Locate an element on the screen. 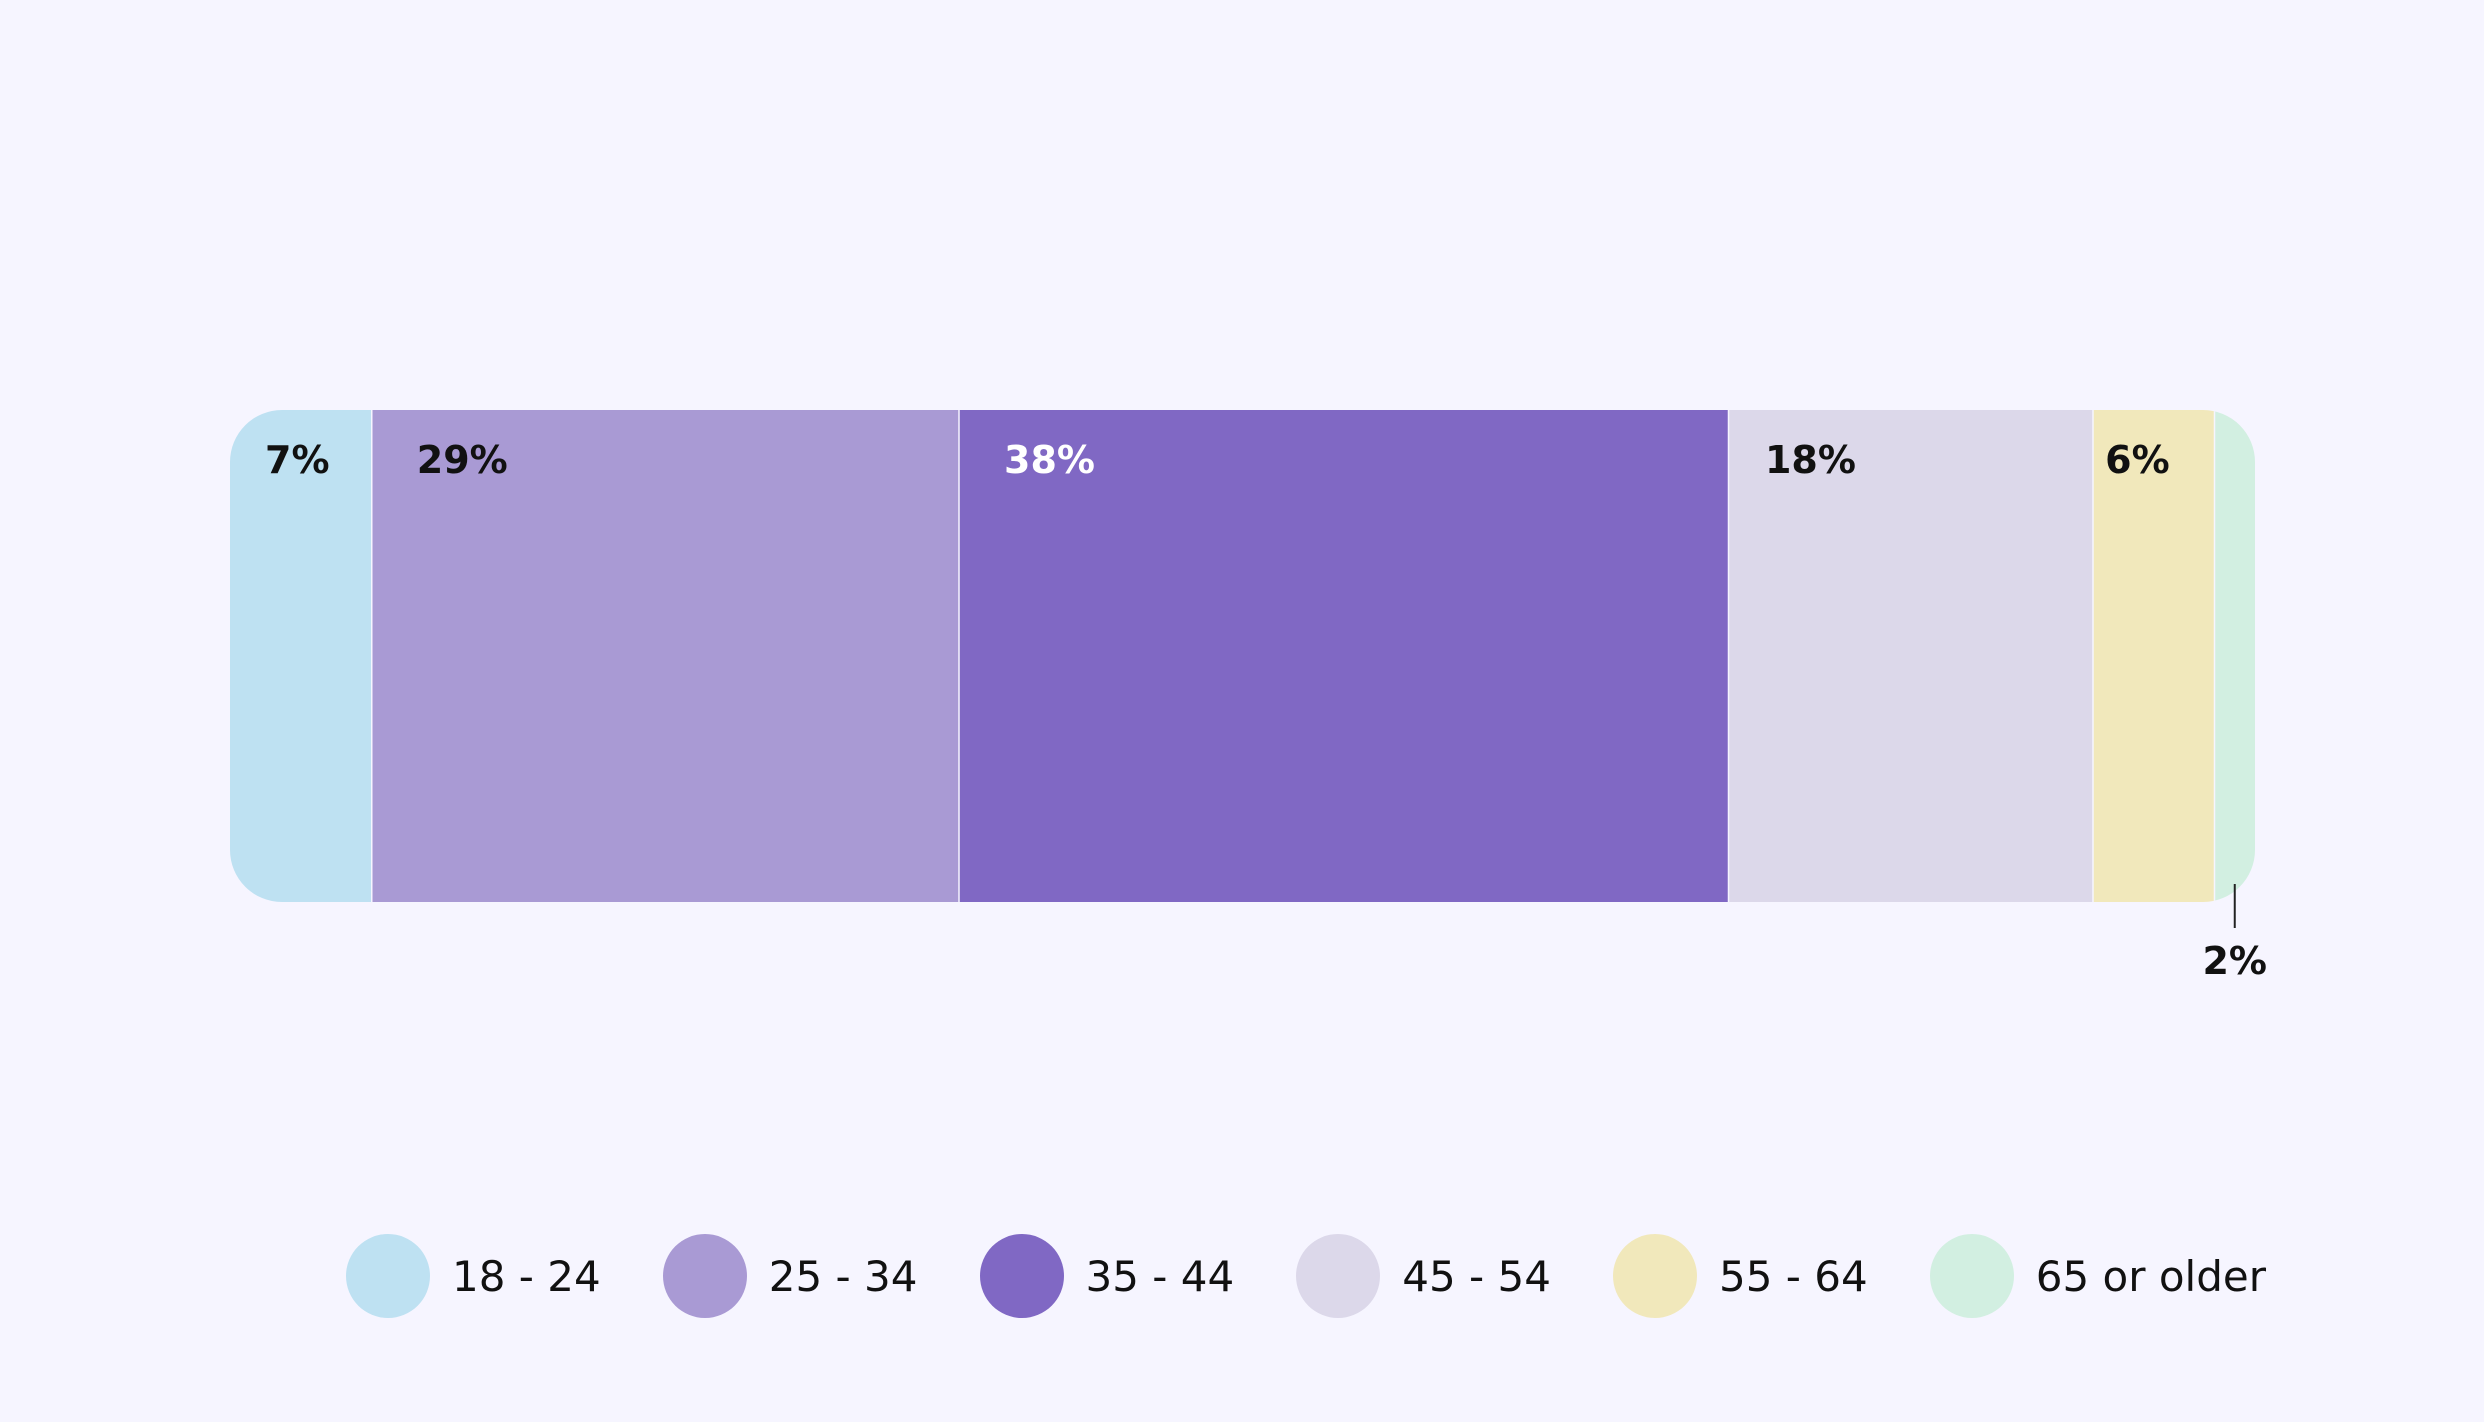 This screenshot has width=2484, height=1422. legend-item: 65 or older is located at coordinates (2097, 1276).